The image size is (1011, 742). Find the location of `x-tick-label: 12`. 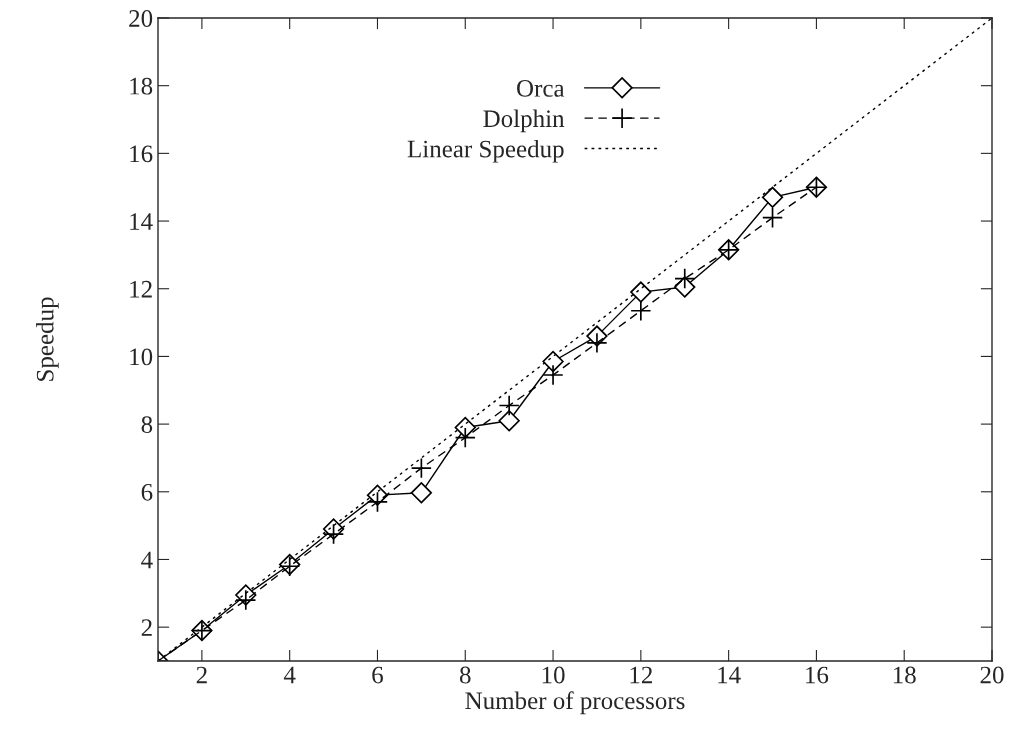

x-tick-label: 12 is located at coordinates (641, 675).